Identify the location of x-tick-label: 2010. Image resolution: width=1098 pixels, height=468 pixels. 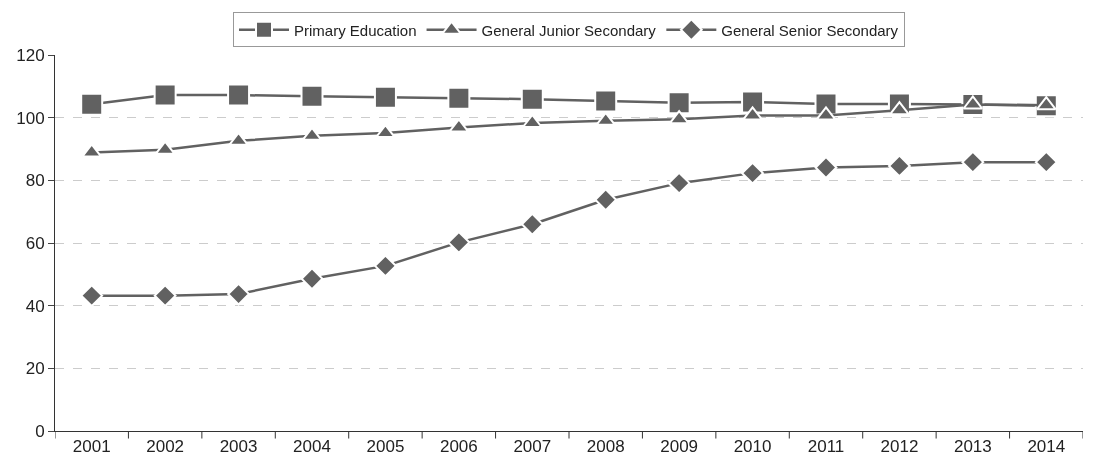
(752, 447).